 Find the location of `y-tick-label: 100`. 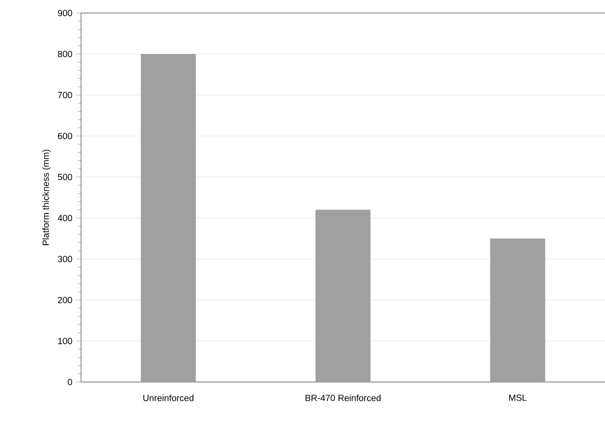

y-tick-label: 100 is located at coordinates (65, 341).